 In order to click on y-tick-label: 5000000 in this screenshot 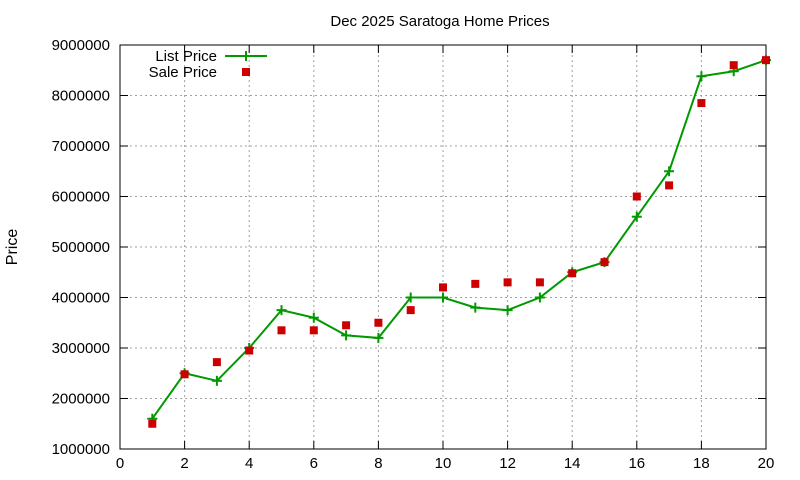, I will do `click(81, 247)`.